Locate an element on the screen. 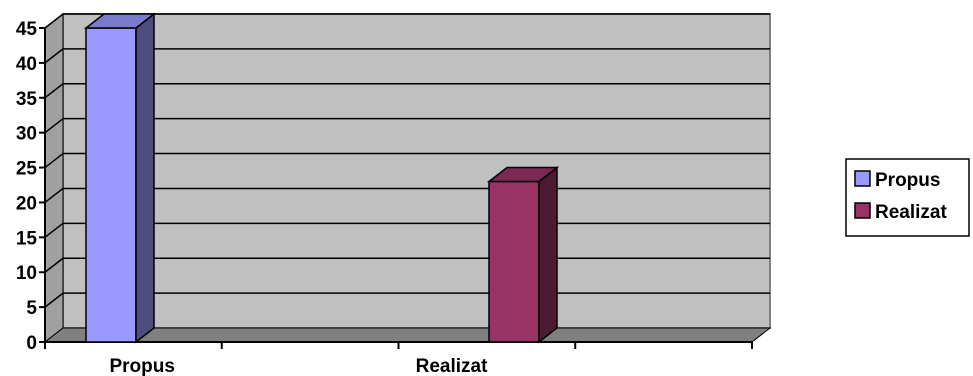 This screenshot has width=973, height=376. floor is located at coordinates (407, 335).